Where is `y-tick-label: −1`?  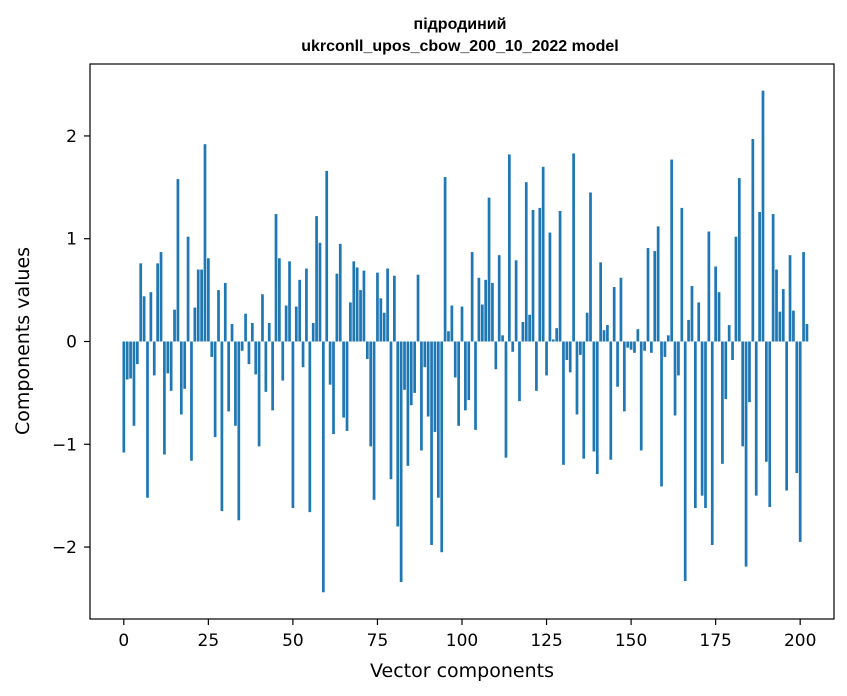 y-tick-label: −1 is located at coordinates (64, 445).